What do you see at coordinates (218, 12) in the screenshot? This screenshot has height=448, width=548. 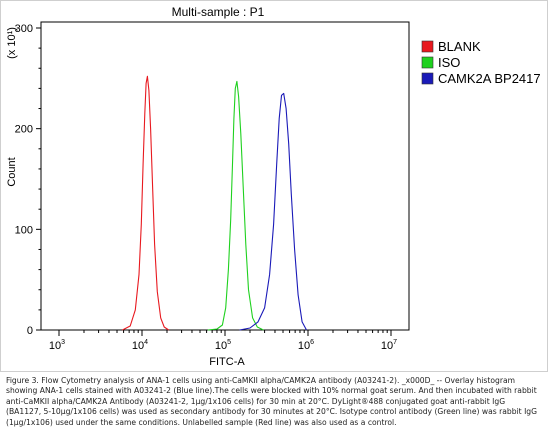 I see `chart-title: Multi-sample : P1` at bounding box center [218, 12].